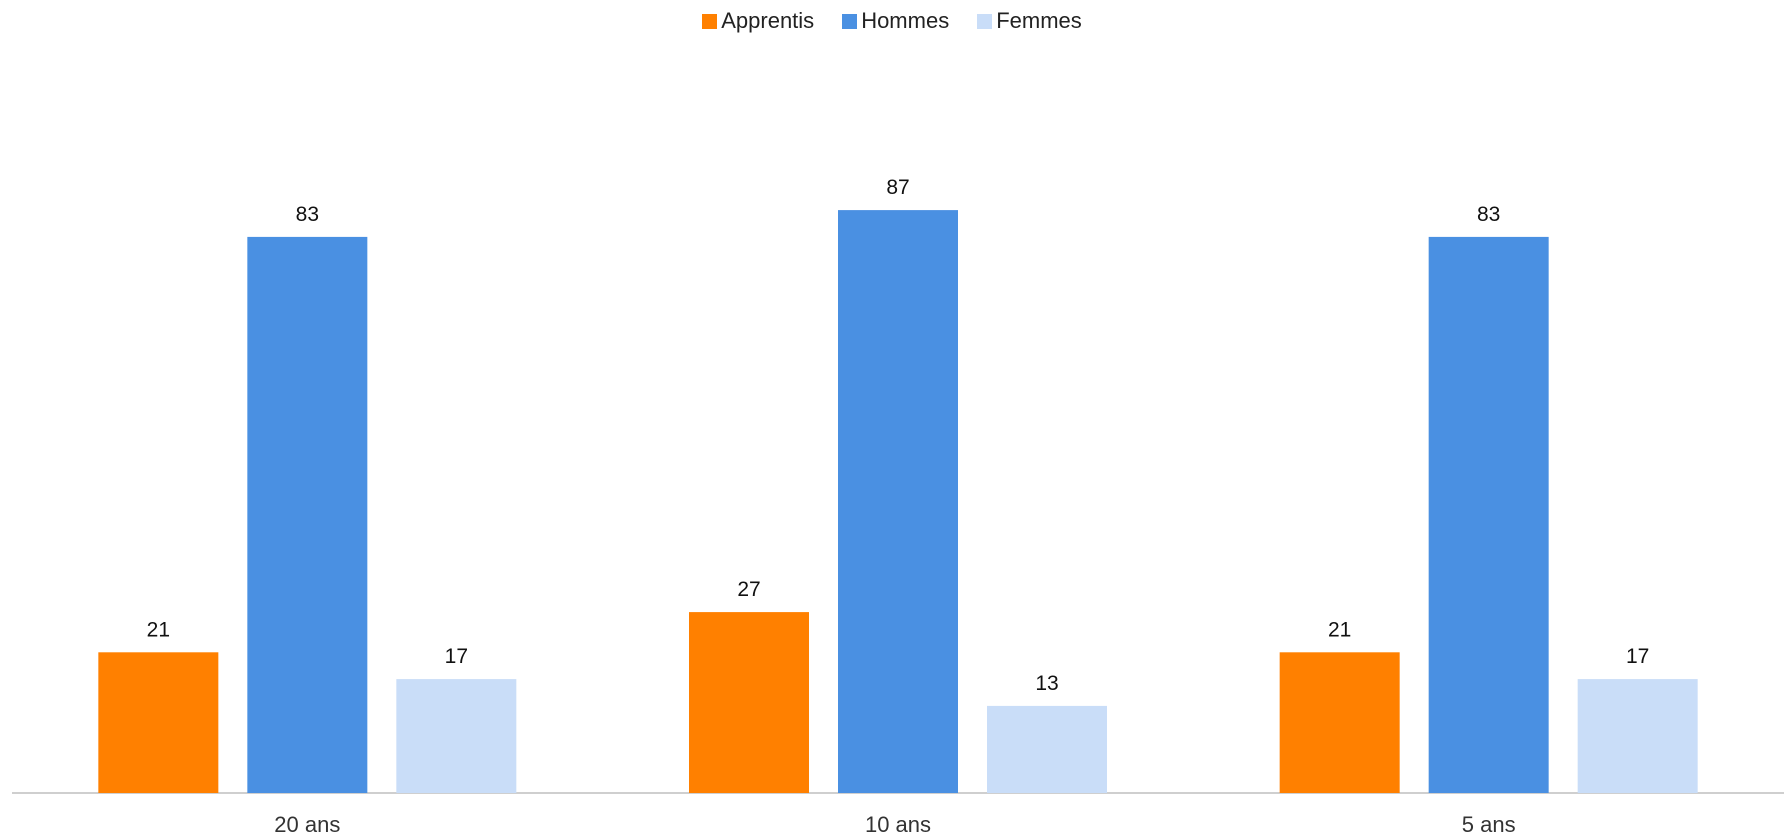 The width and height of the screenshot is (1784, 839). What do you see at coordinates (307, 214) in the screenshot?
I see `data-label-hommes-20-ans: 83` at bounding box center [307, 214].